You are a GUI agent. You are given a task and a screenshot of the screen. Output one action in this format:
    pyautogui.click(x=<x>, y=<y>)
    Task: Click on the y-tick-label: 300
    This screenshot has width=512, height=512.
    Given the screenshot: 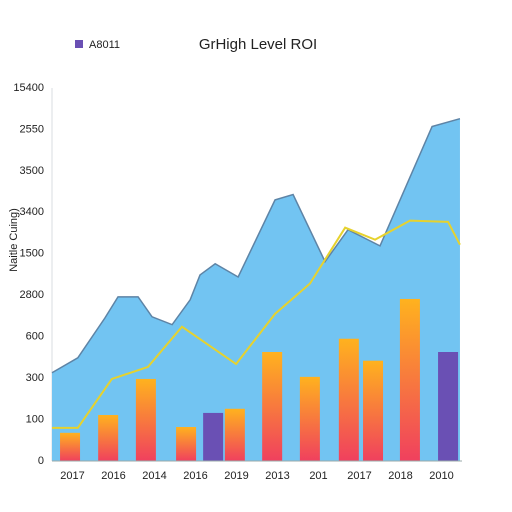 What is the action you would take?
    pyautogui.click(x=35, y=378)
    